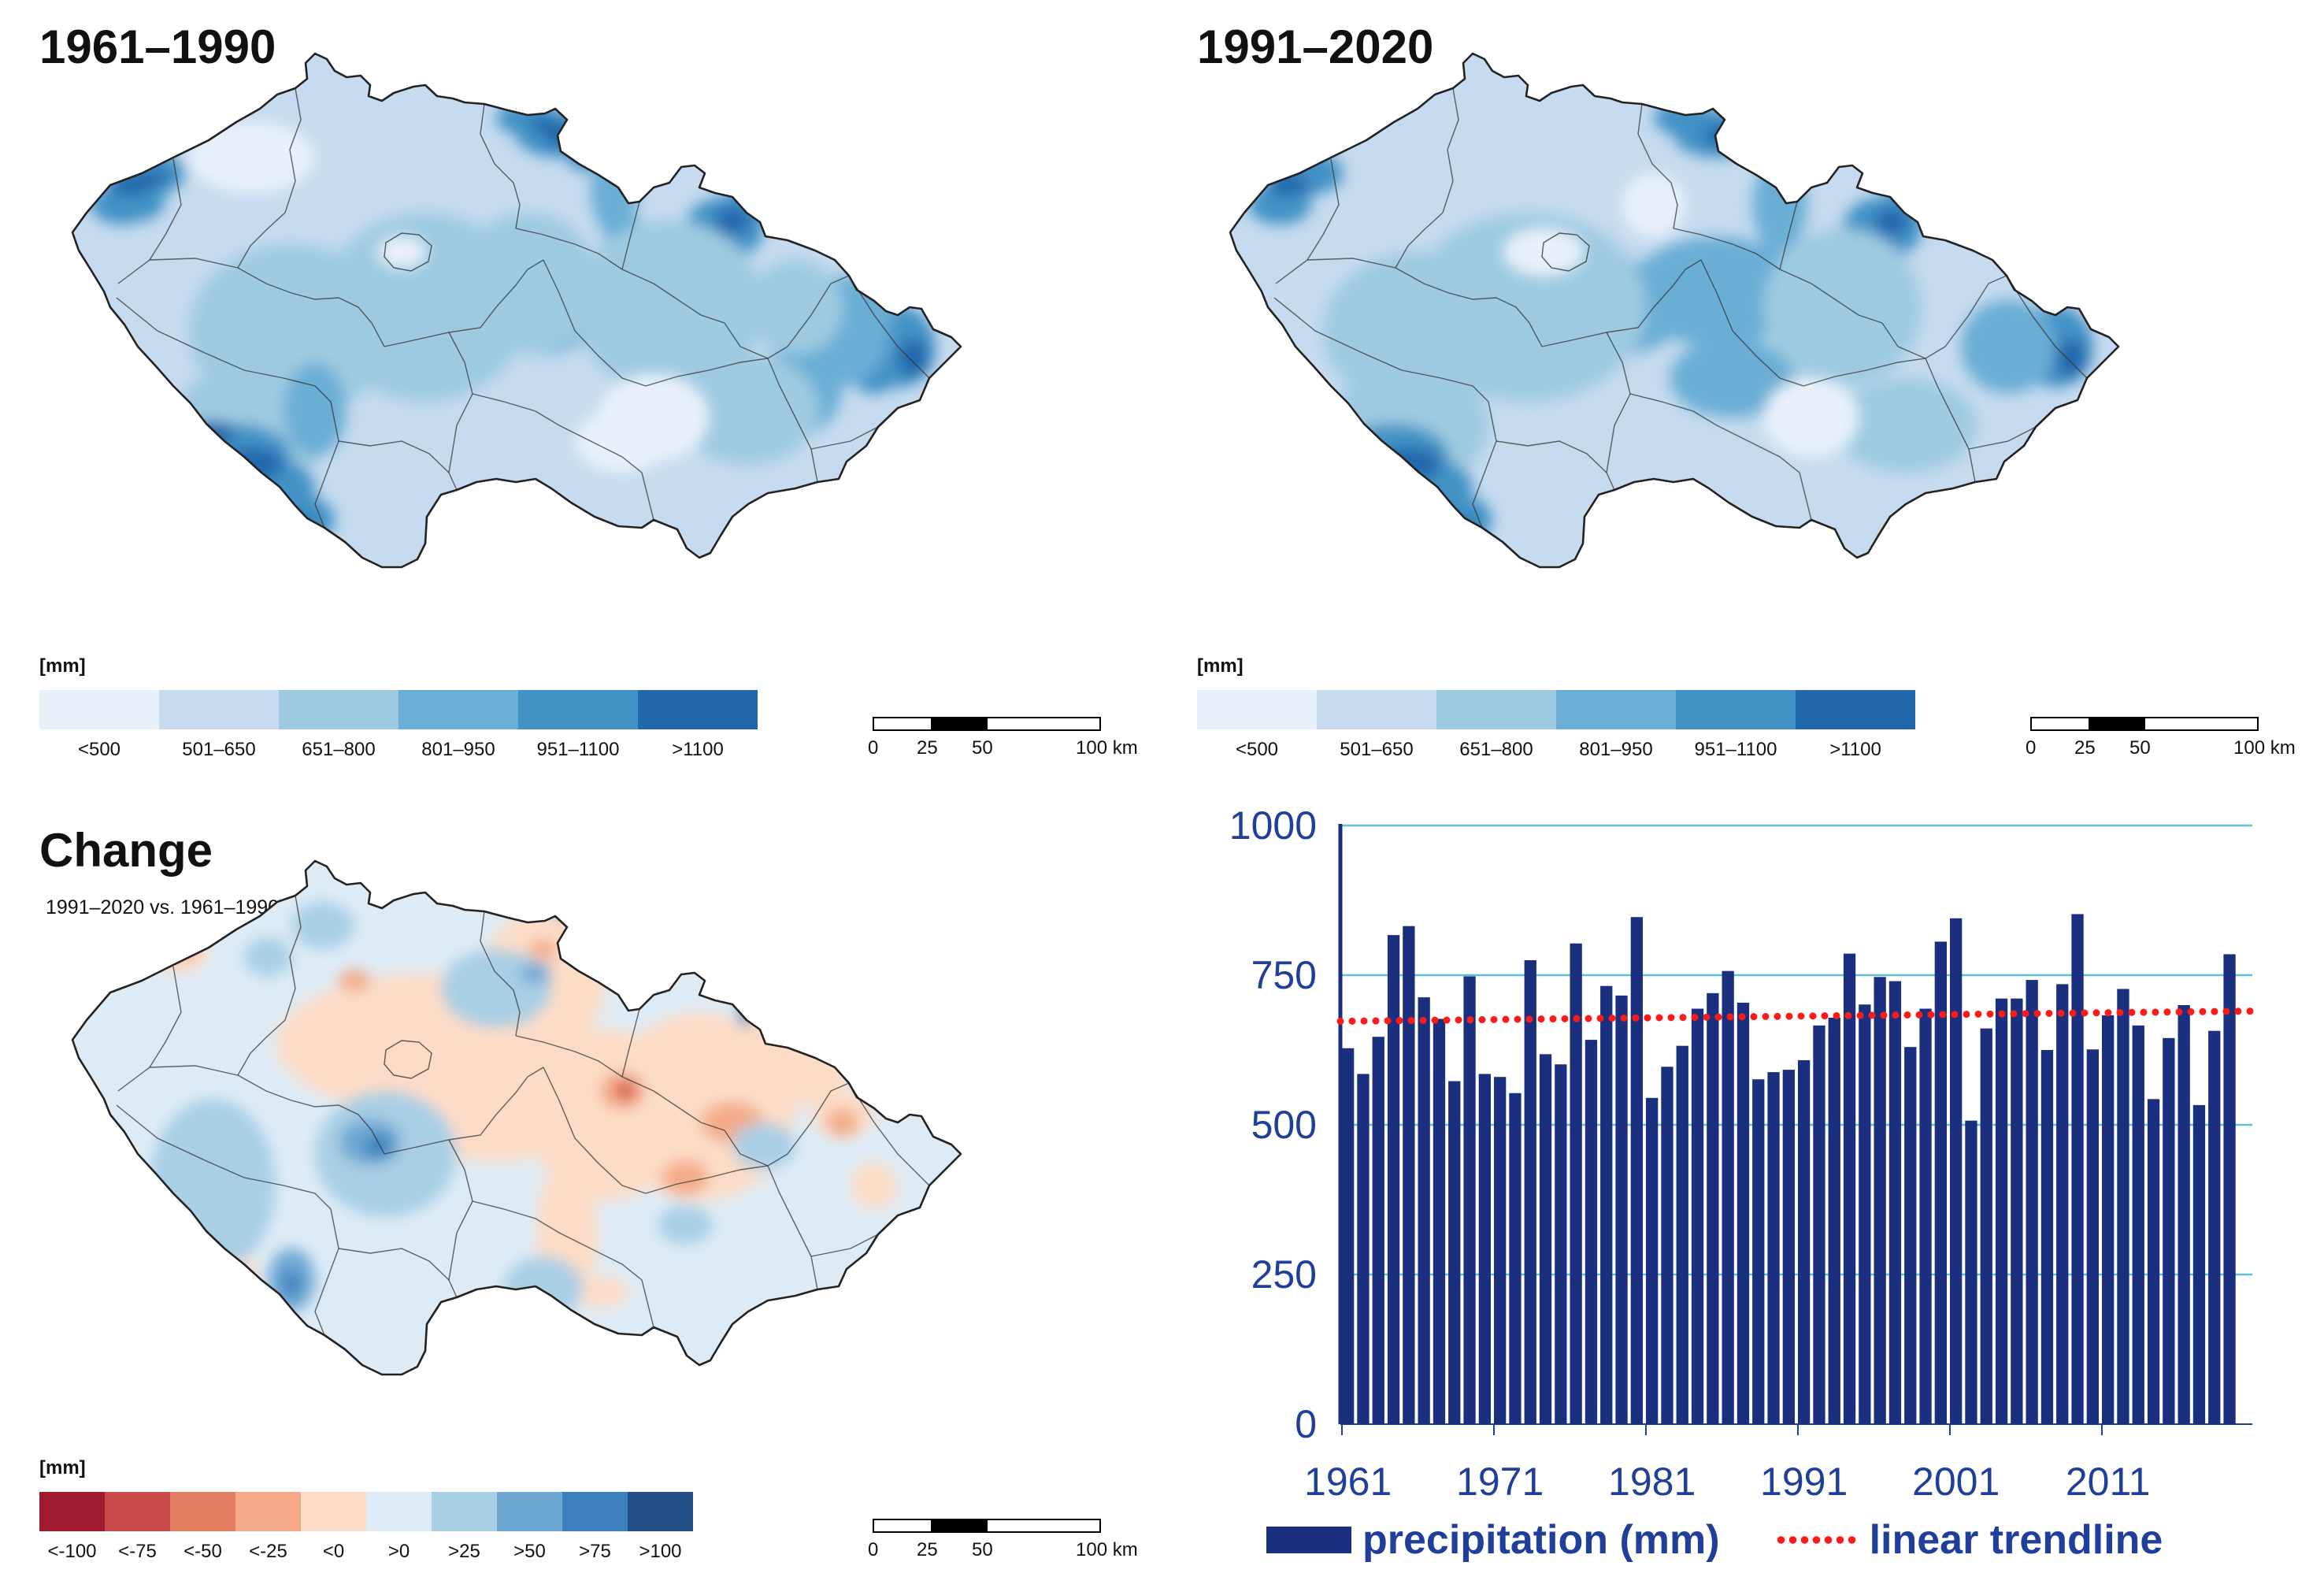 This screenshot has height=1588, width=2324. I want to click on precip-legend: <500 501–650 651–800 801–950 951–1100 >1100, so click(398, 725).